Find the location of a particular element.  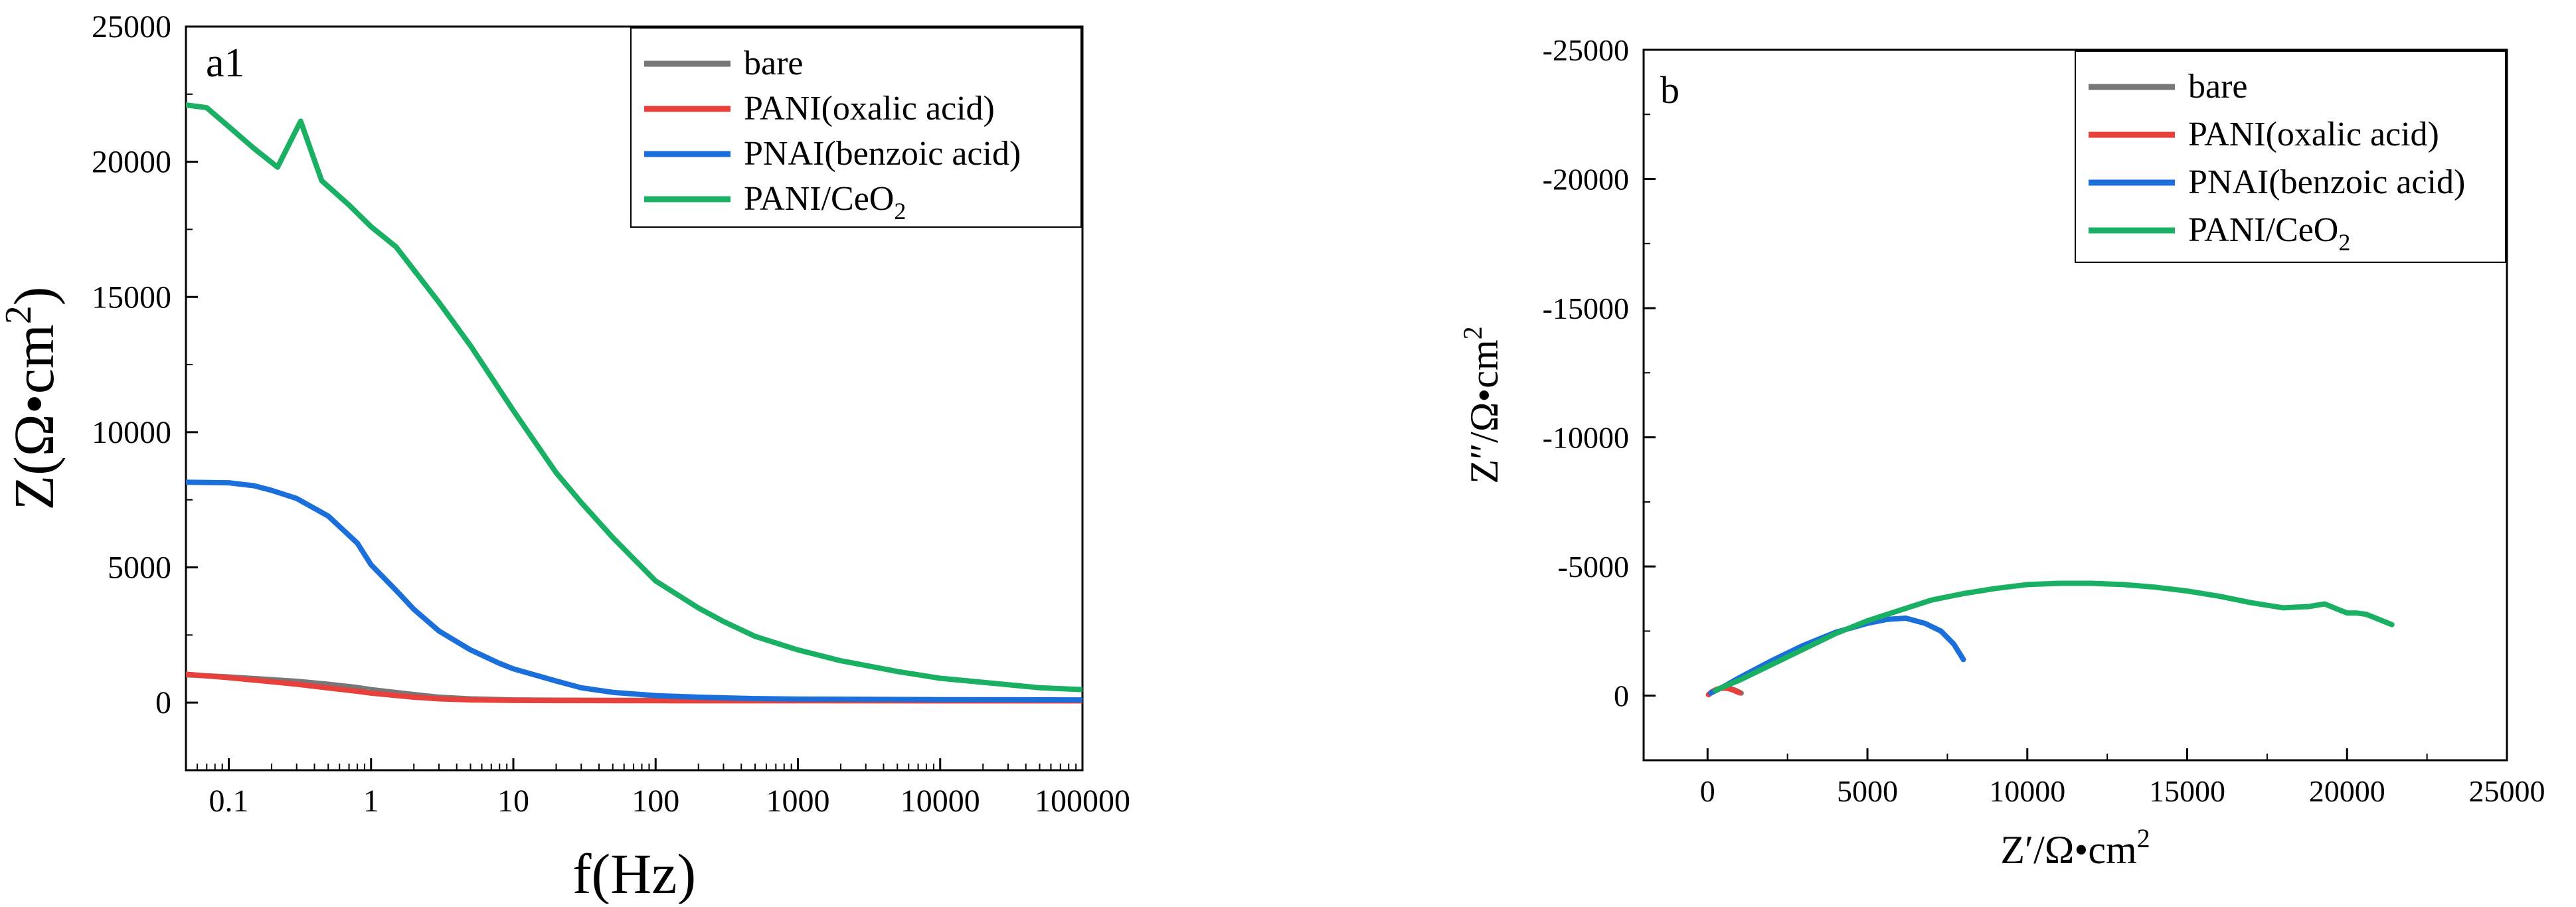

y-axis-title: Z″/Ω•cm2 is located at coordinates (1482, 404).